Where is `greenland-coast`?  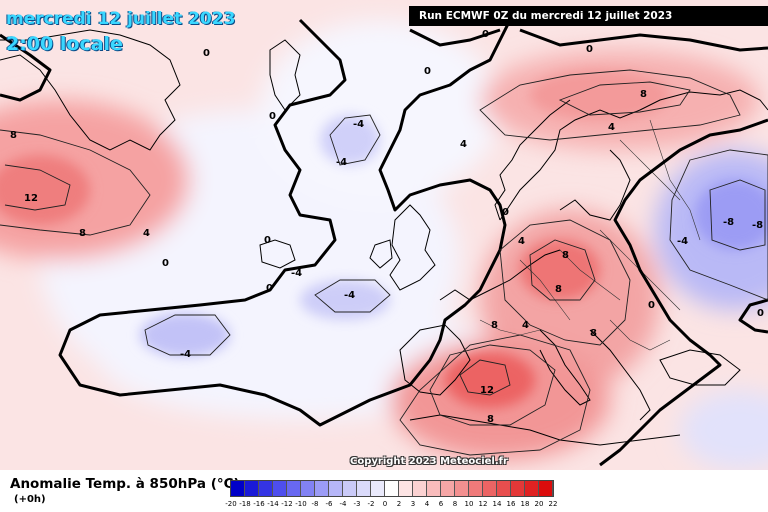 greenland-coast is located at coordinates (90, 90).